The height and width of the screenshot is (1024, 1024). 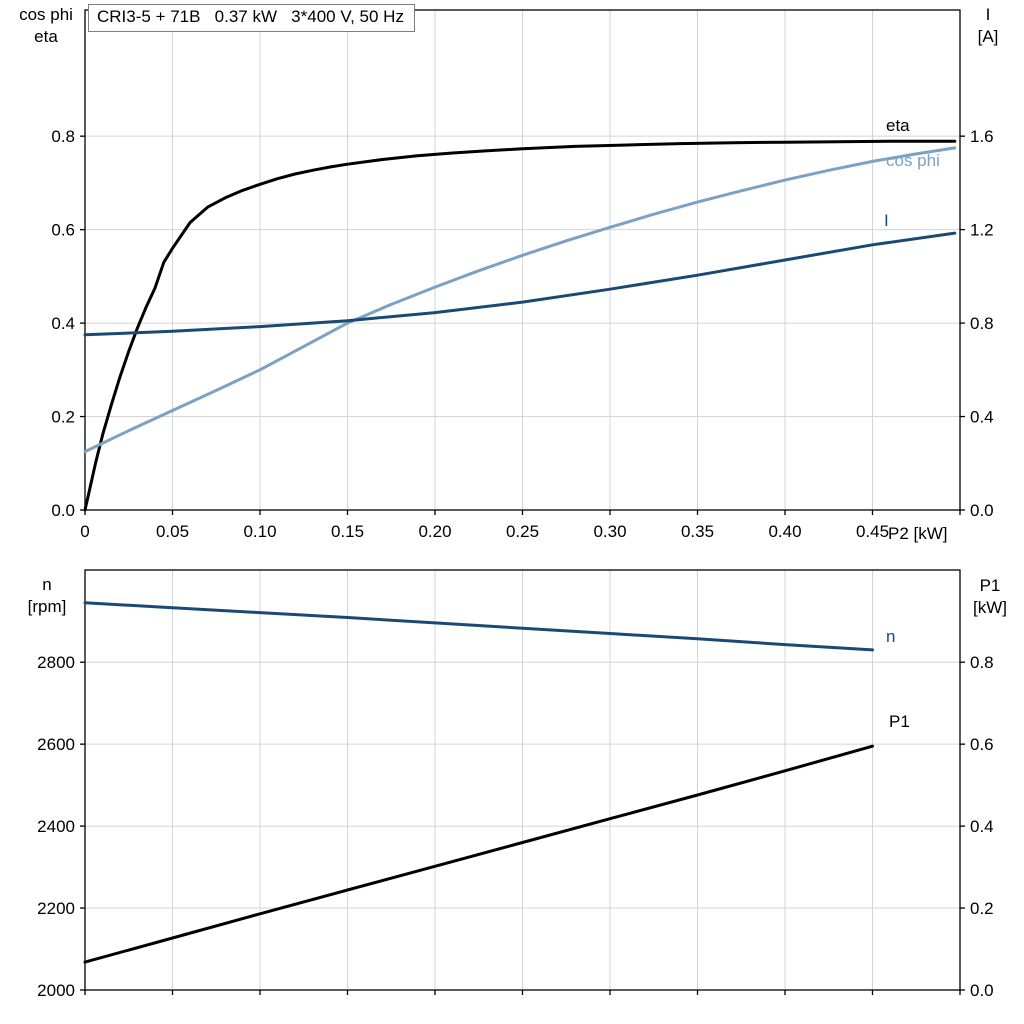 I want to click on x-tick-label: 0.35, so click(x=697, y=531).